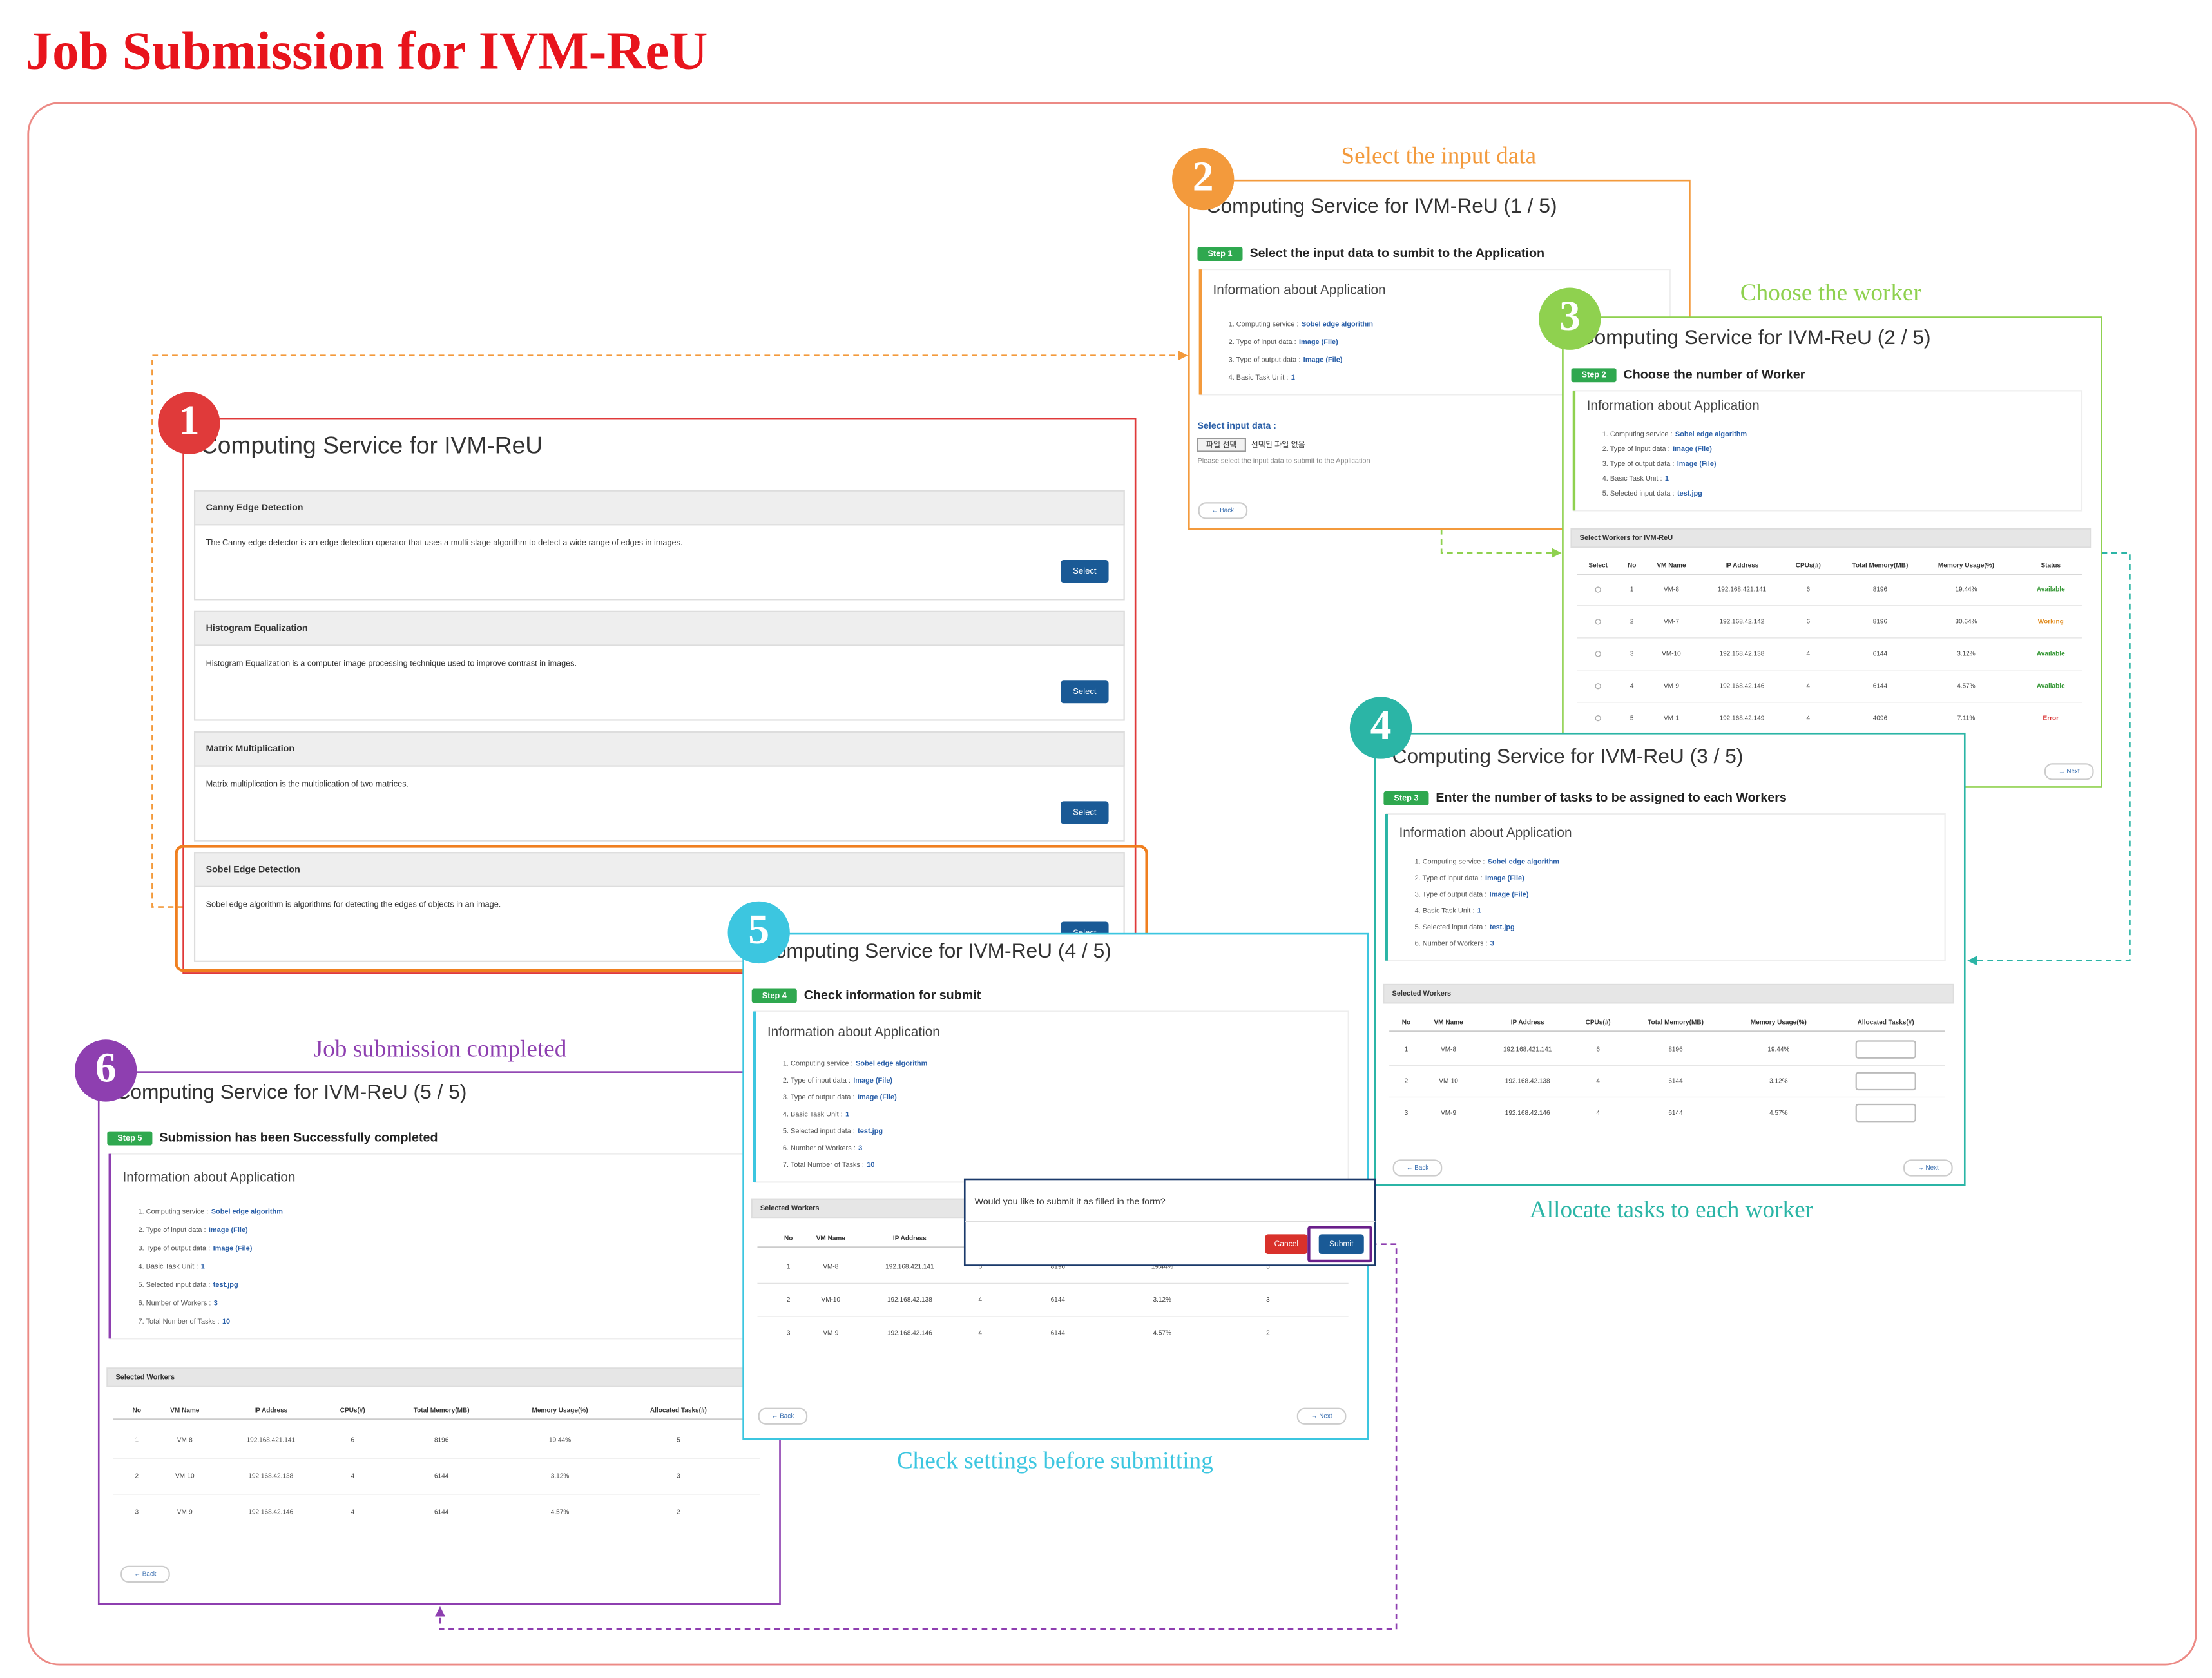  Describe the element at coordinates (1808, 565) in the screenshot. I see `column-header: CPUs(#)` at that location.